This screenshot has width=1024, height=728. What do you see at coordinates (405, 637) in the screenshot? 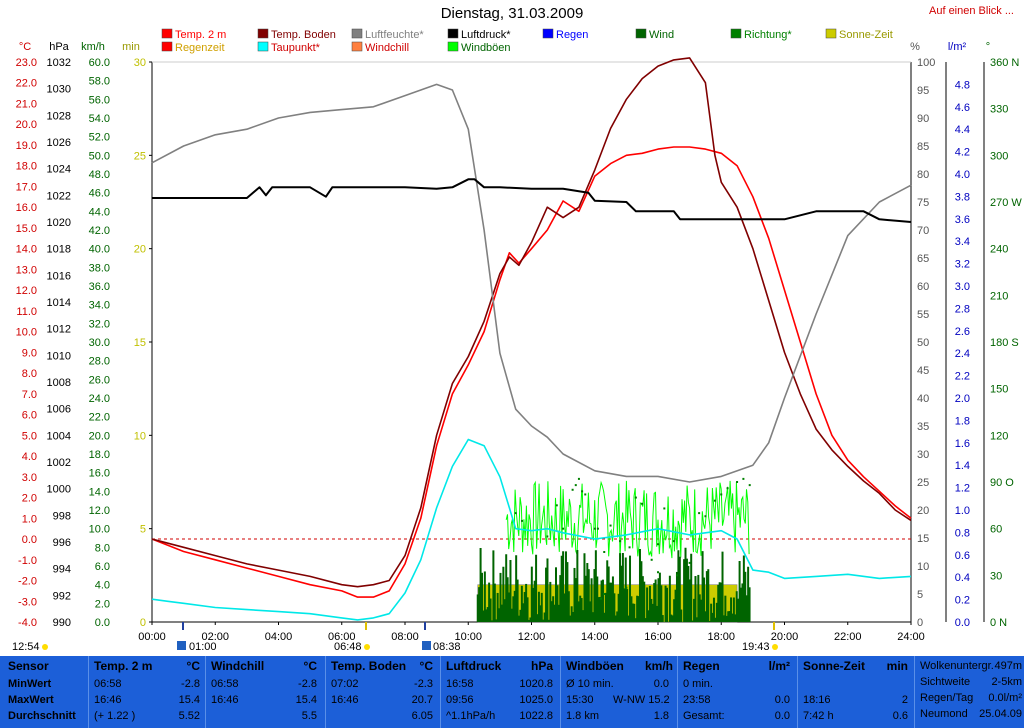
I see `time-tick: 08:00` at bounding box center [405, 637].